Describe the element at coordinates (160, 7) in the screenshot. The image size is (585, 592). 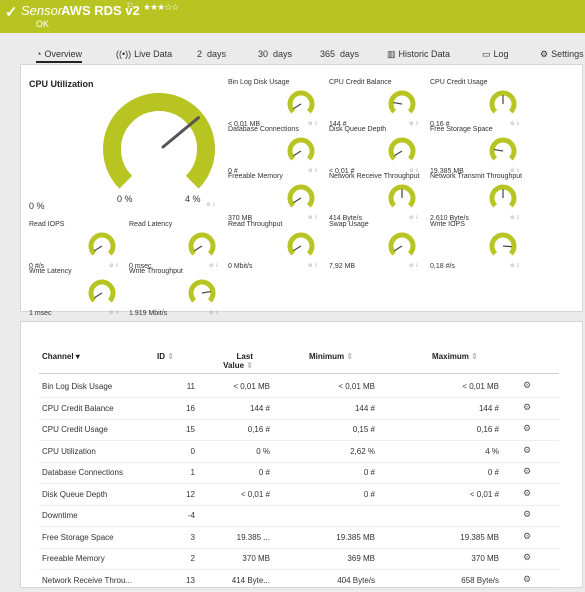
I see `priority-stars: ★★★☆☆` at that location.